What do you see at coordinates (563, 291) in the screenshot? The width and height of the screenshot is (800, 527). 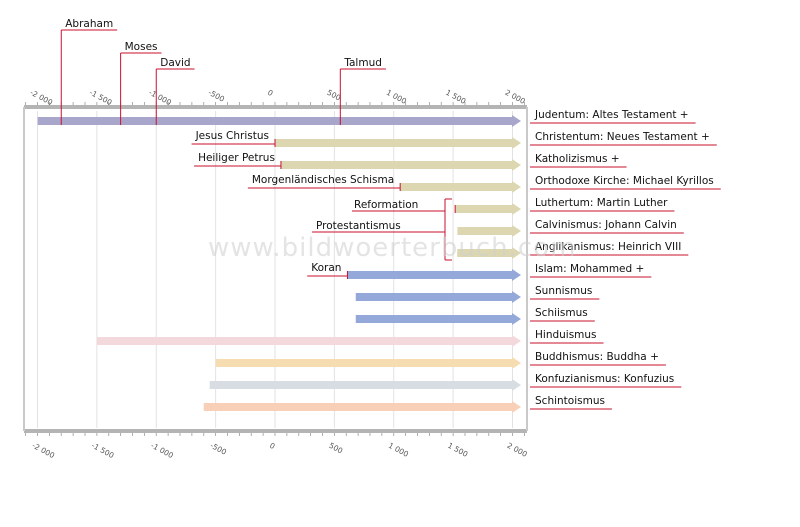 I see `label-sunnism: Sunnismus` at bounding box center [563, 291].